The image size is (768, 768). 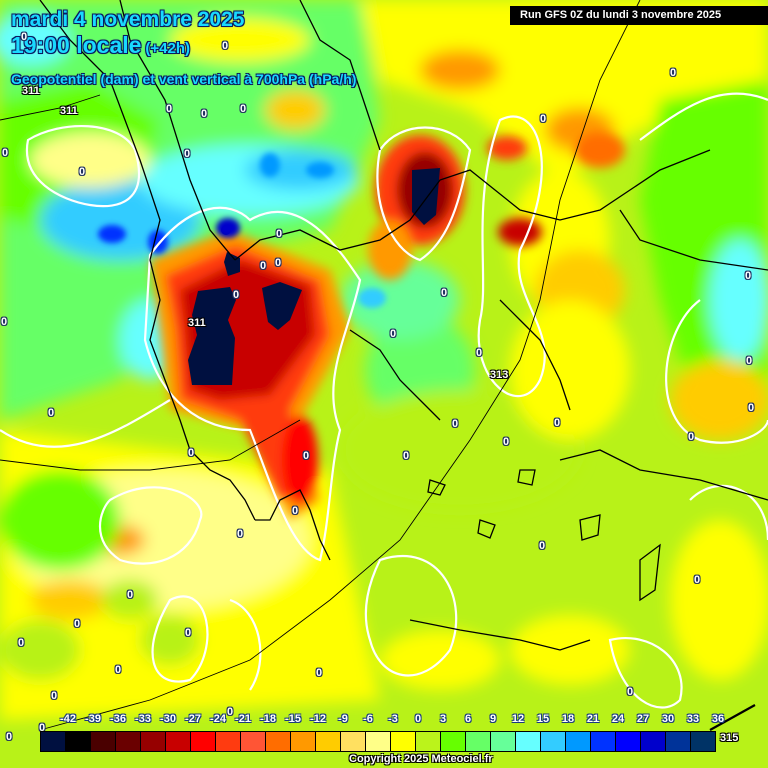 What do you see at coordinates (128, 19) in the screenshot?
I see `forecast-date: mardi 4 novembre 2025` at bounding box center [128, 19].